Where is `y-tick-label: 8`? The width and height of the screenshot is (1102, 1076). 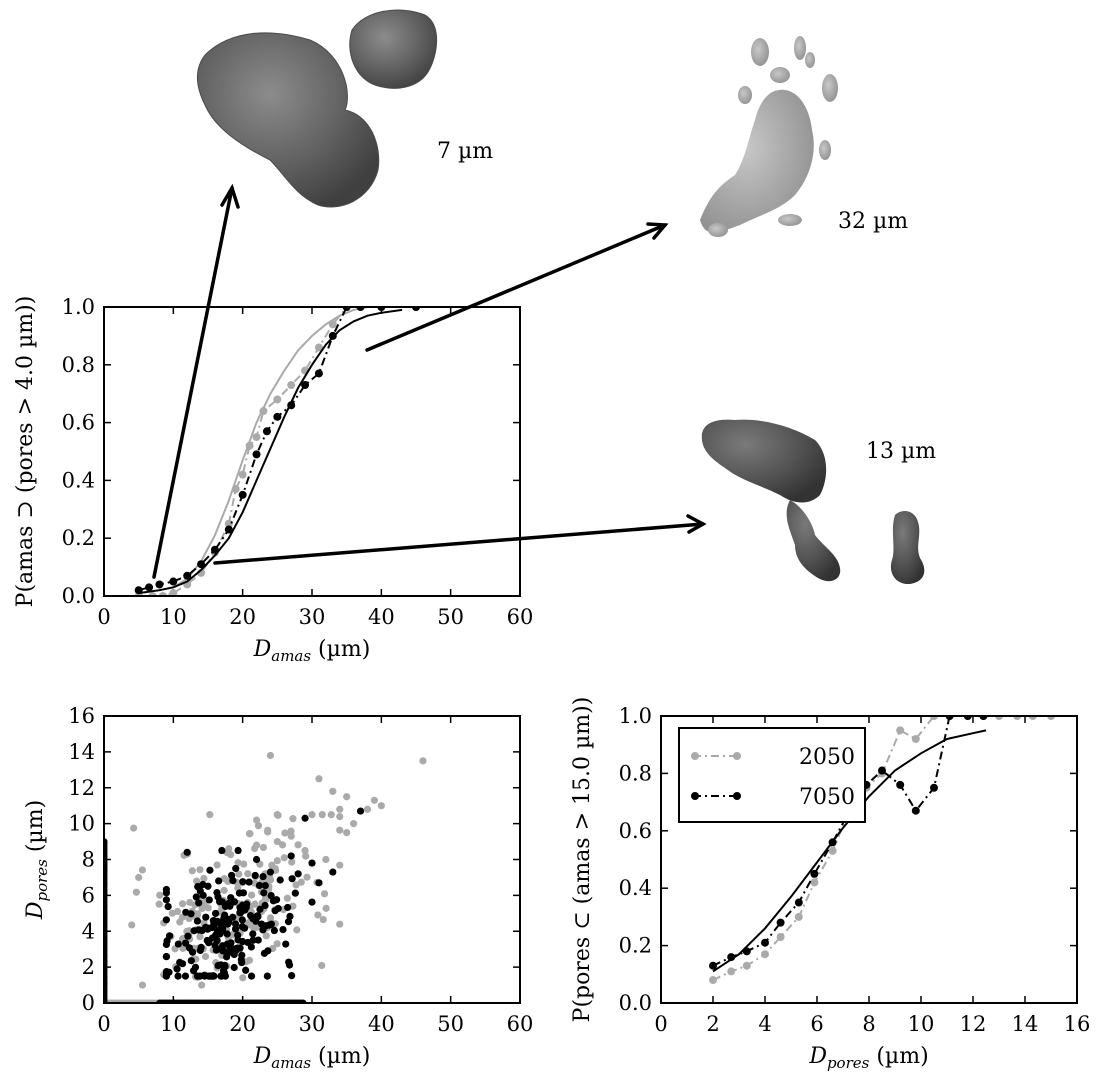 y-tick-label: 8 is located at coordinates (88, 860).